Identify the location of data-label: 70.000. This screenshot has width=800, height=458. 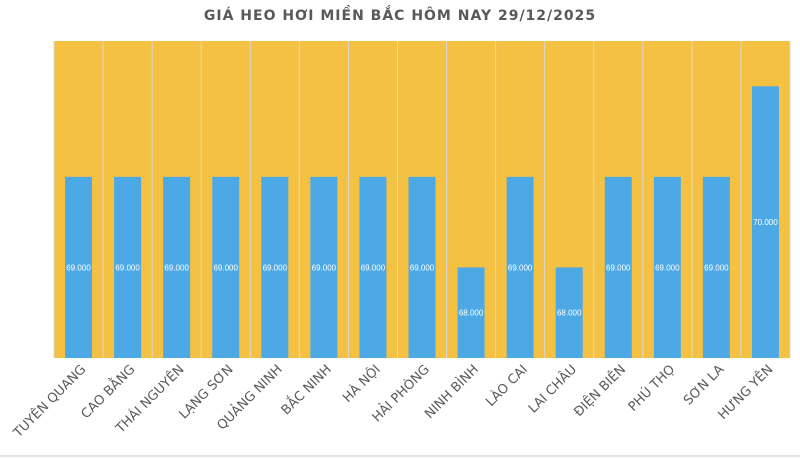
(765, 222).